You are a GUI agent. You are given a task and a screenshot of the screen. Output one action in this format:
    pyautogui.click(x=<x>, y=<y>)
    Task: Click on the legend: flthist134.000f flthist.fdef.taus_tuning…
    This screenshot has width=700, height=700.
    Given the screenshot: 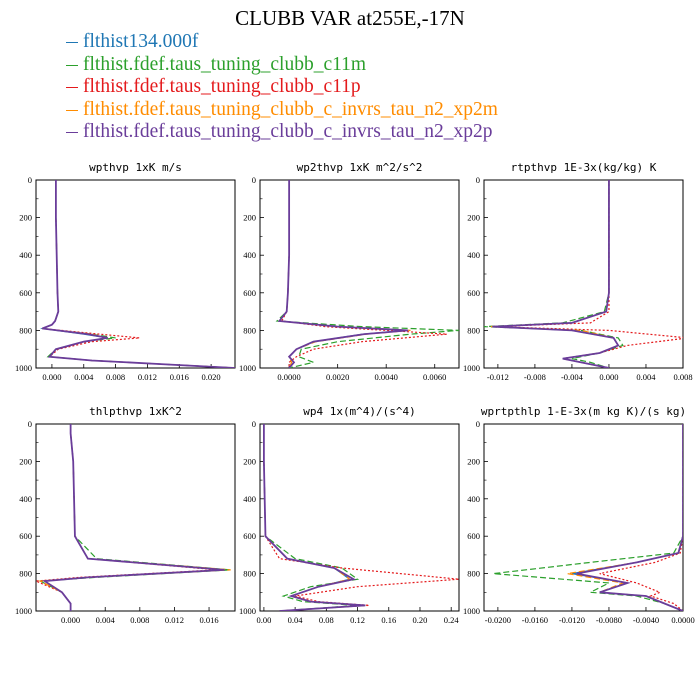 What is the action you would take?
    pyautogui.click(x=282, y=87)
    